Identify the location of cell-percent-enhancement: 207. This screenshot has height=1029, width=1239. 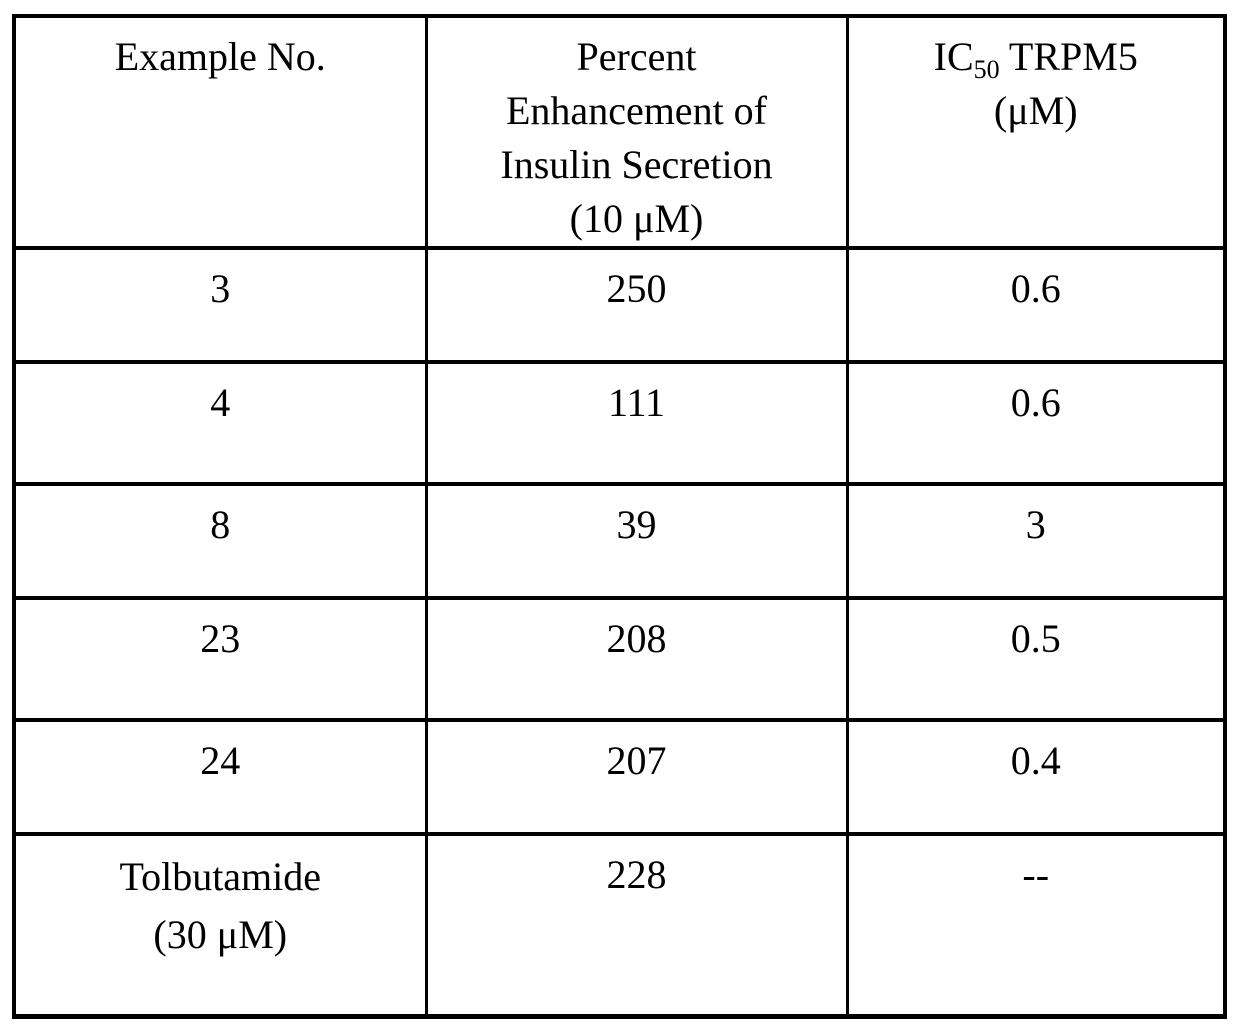
(636, 777).